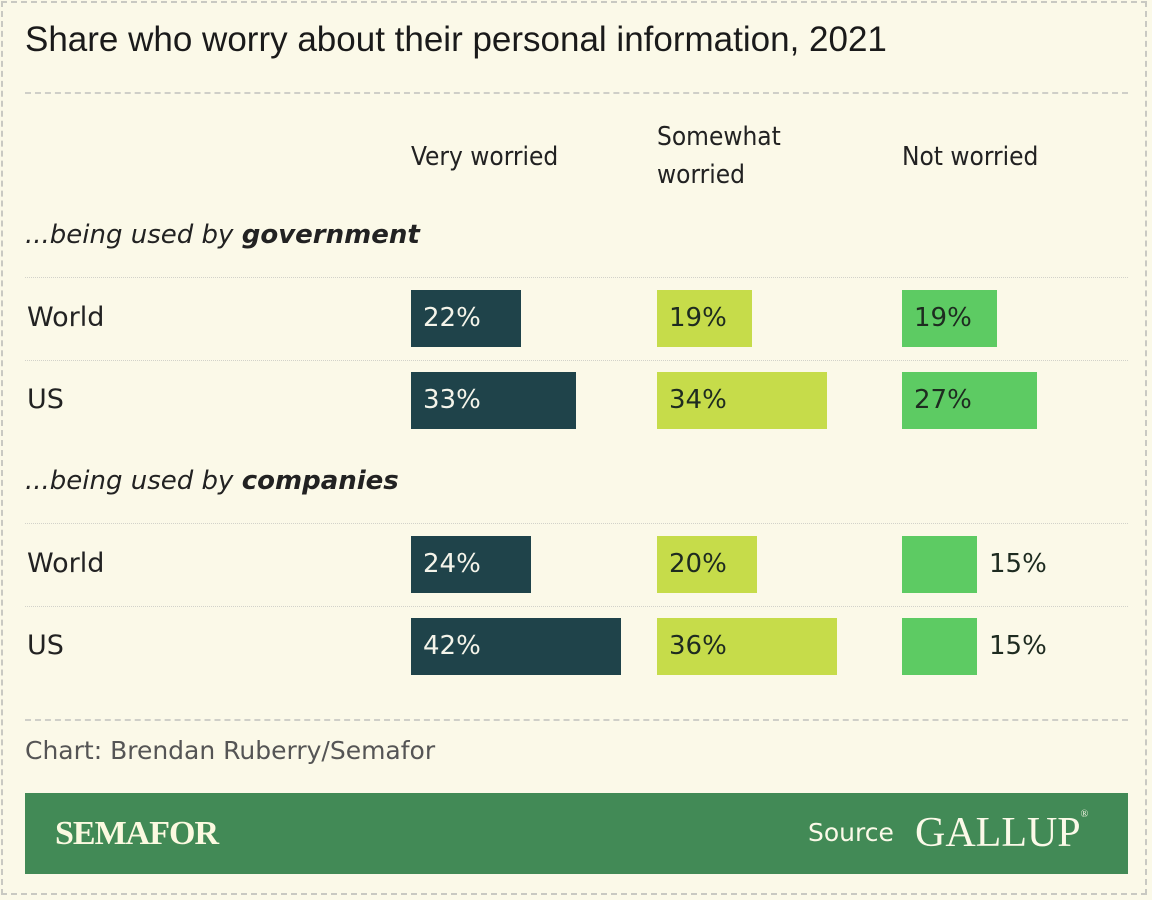 The image size is (1152, 900). I want to click on column-header-very-worried: Very worried, so click(485, 157).